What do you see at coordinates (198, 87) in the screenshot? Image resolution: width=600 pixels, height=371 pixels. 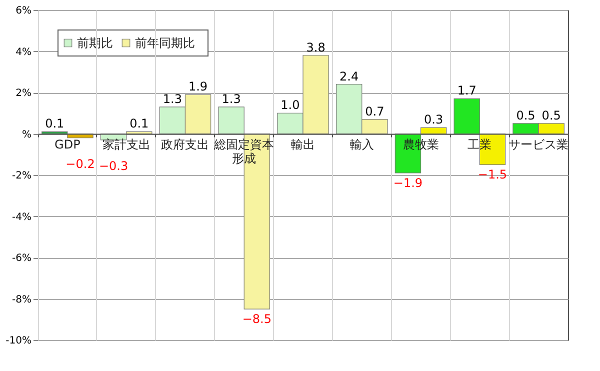 I see `data-label: 1.9` at bounding box center [198, 87].